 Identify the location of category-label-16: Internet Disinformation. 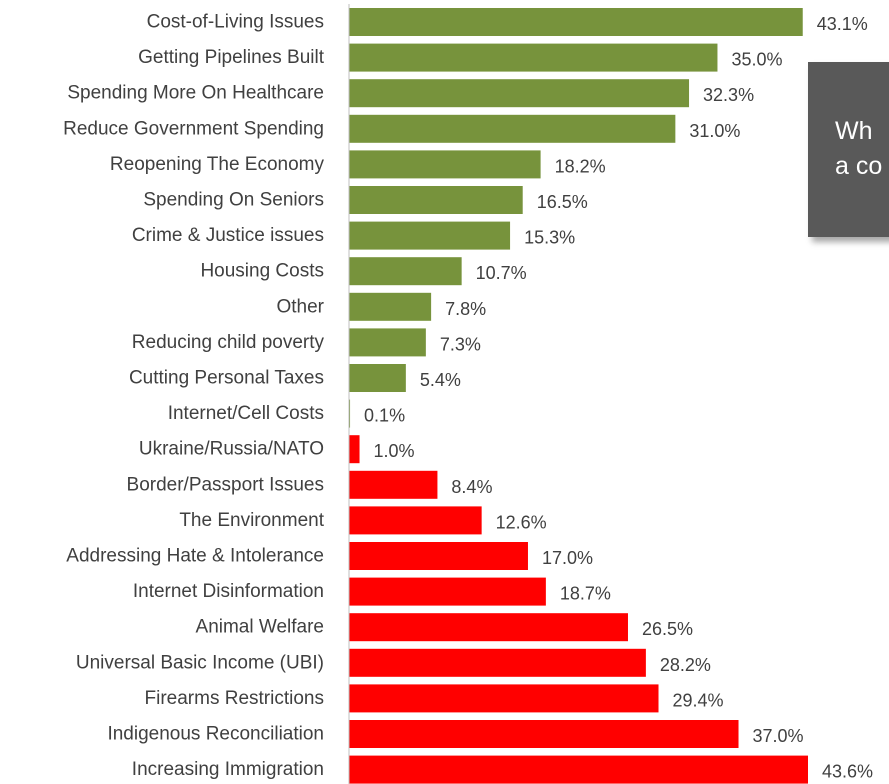
(228, 591).